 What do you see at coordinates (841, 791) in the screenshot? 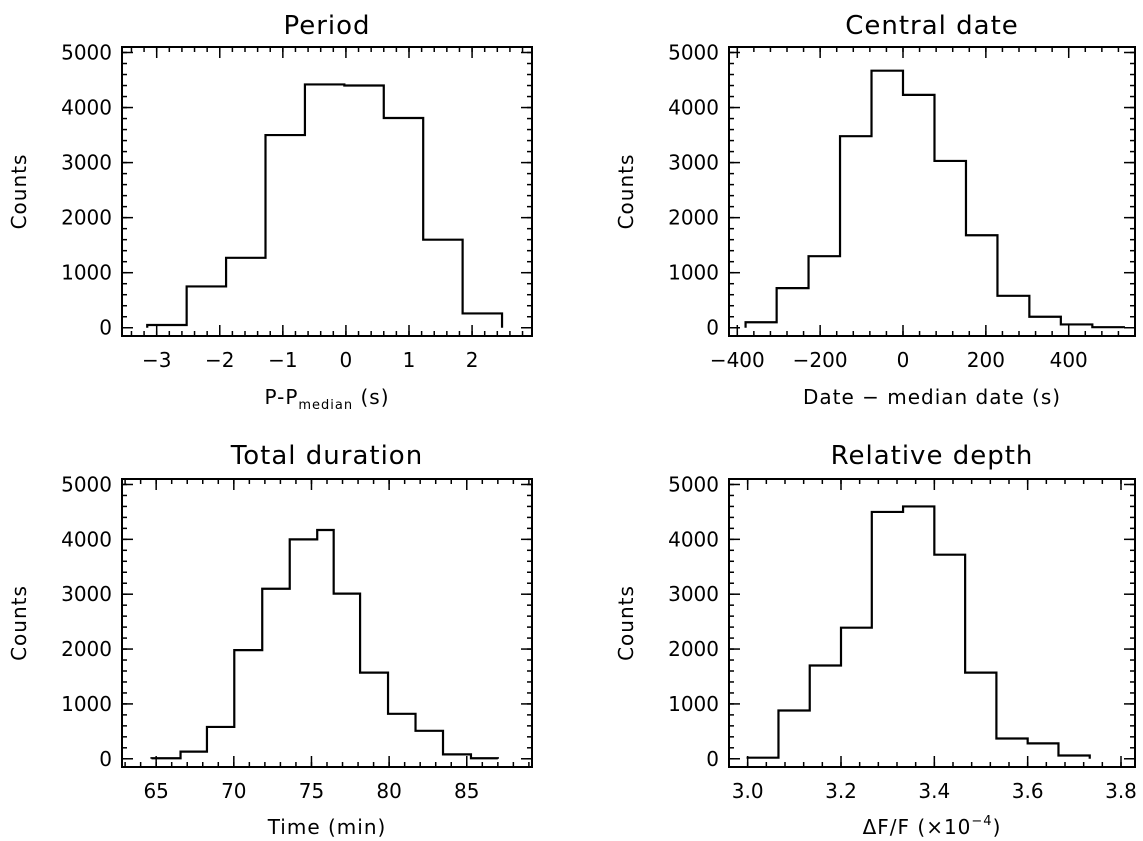
I see `x-tick-label: 3.2` at bounding box center [841, 791].